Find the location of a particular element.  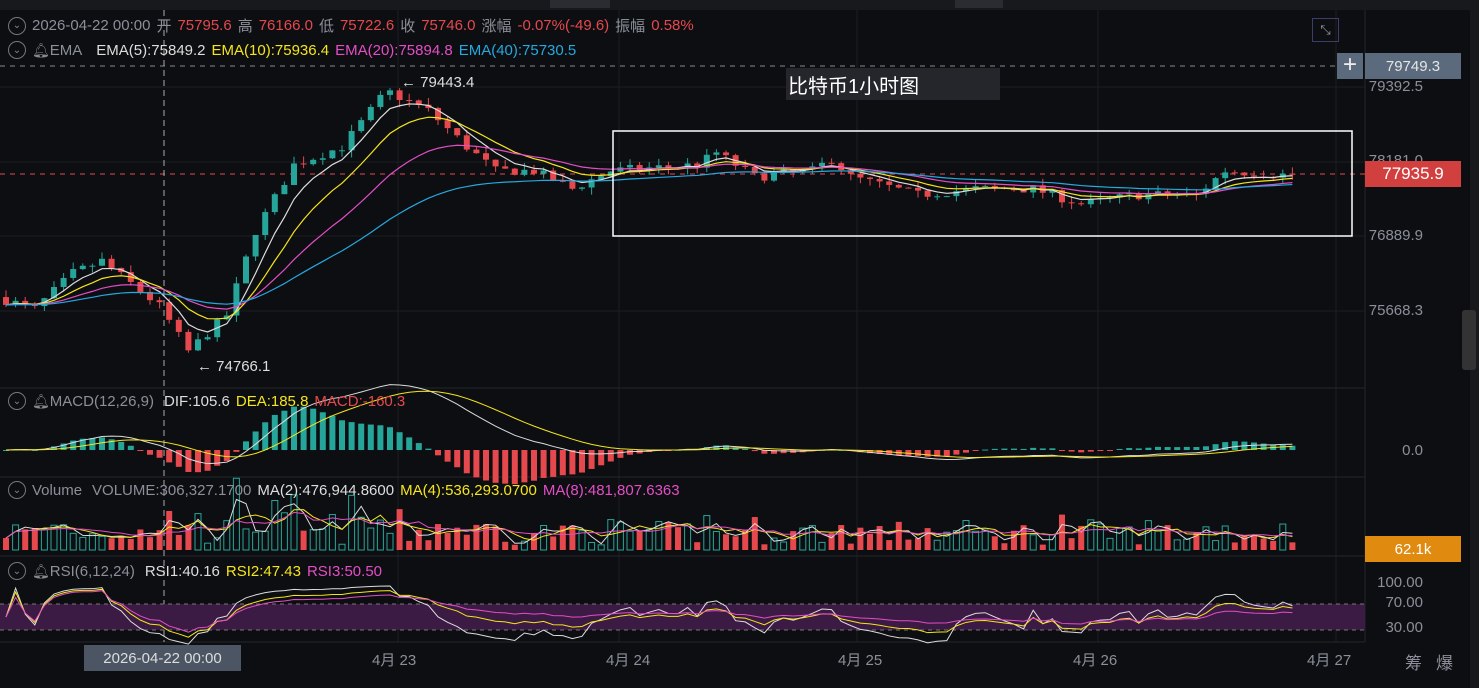

rsi-axis-label: 70.00 is located at coordinates (1404, 602).